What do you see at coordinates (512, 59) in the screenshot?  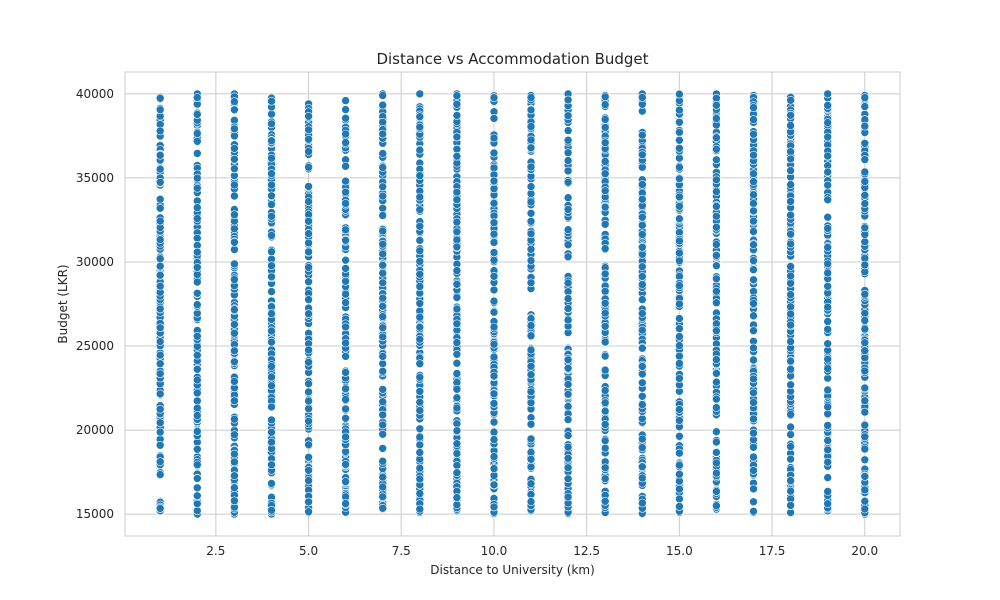 I see `chart-title: Distance vs Accommodation Budget` at bounding box center [512, 59].